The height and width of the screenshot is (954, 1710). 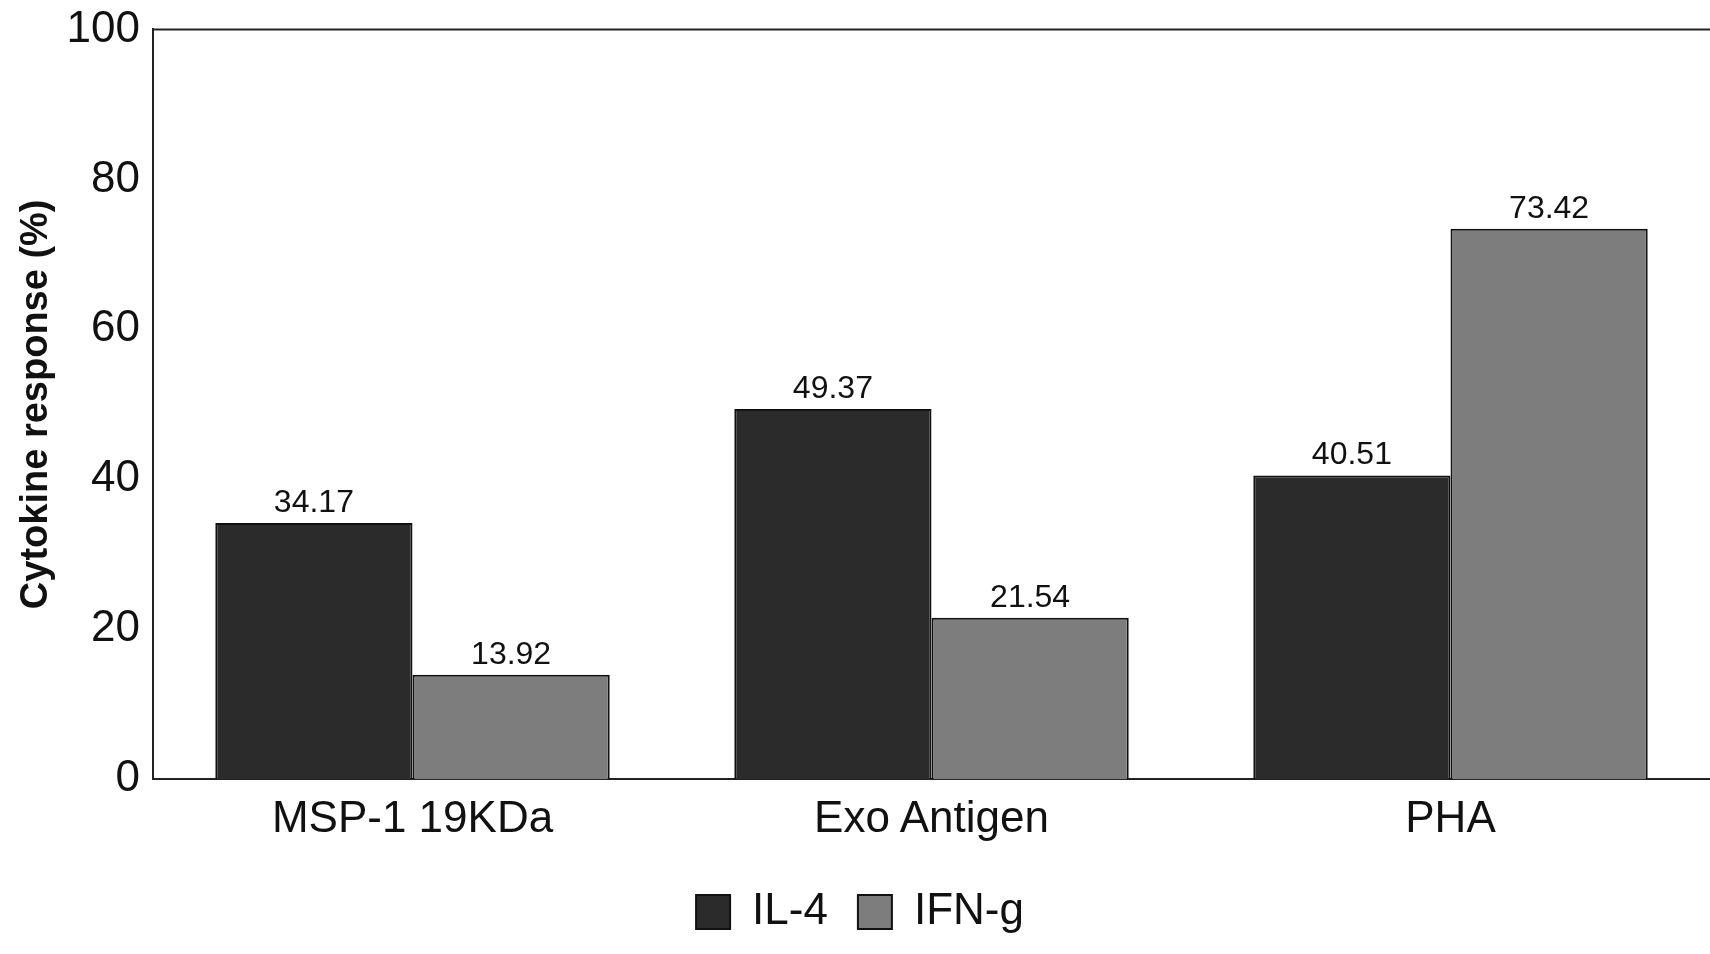 What do you see at coordinates (313, 500) in the screenshot?
I see `data-label: 34.17` at bounding box center [313, 500].